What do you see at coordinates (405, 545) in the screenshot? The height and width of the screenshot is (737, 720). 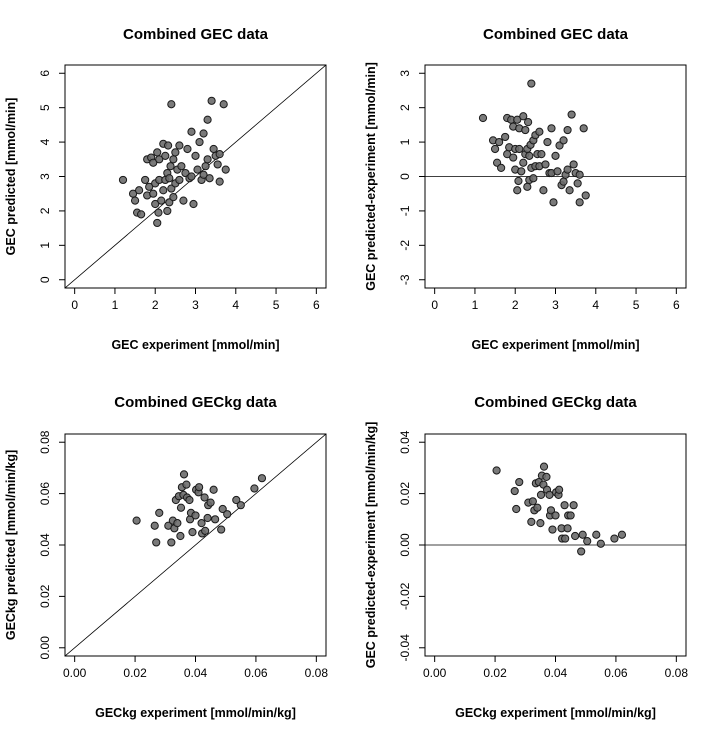 I see `y-tick-label: 0.00` at bounding box center [405, 545].